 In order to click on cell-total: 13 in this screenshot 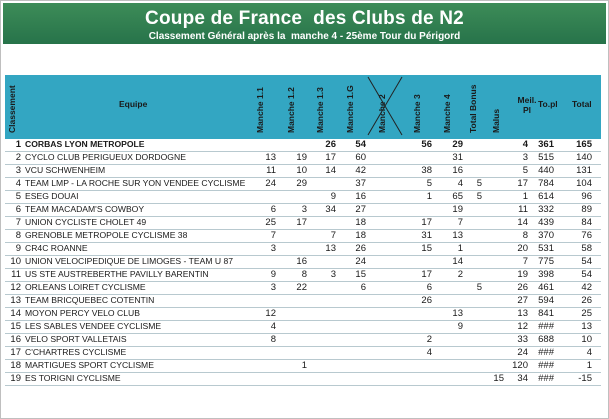, I will do `click(586, 326)`.